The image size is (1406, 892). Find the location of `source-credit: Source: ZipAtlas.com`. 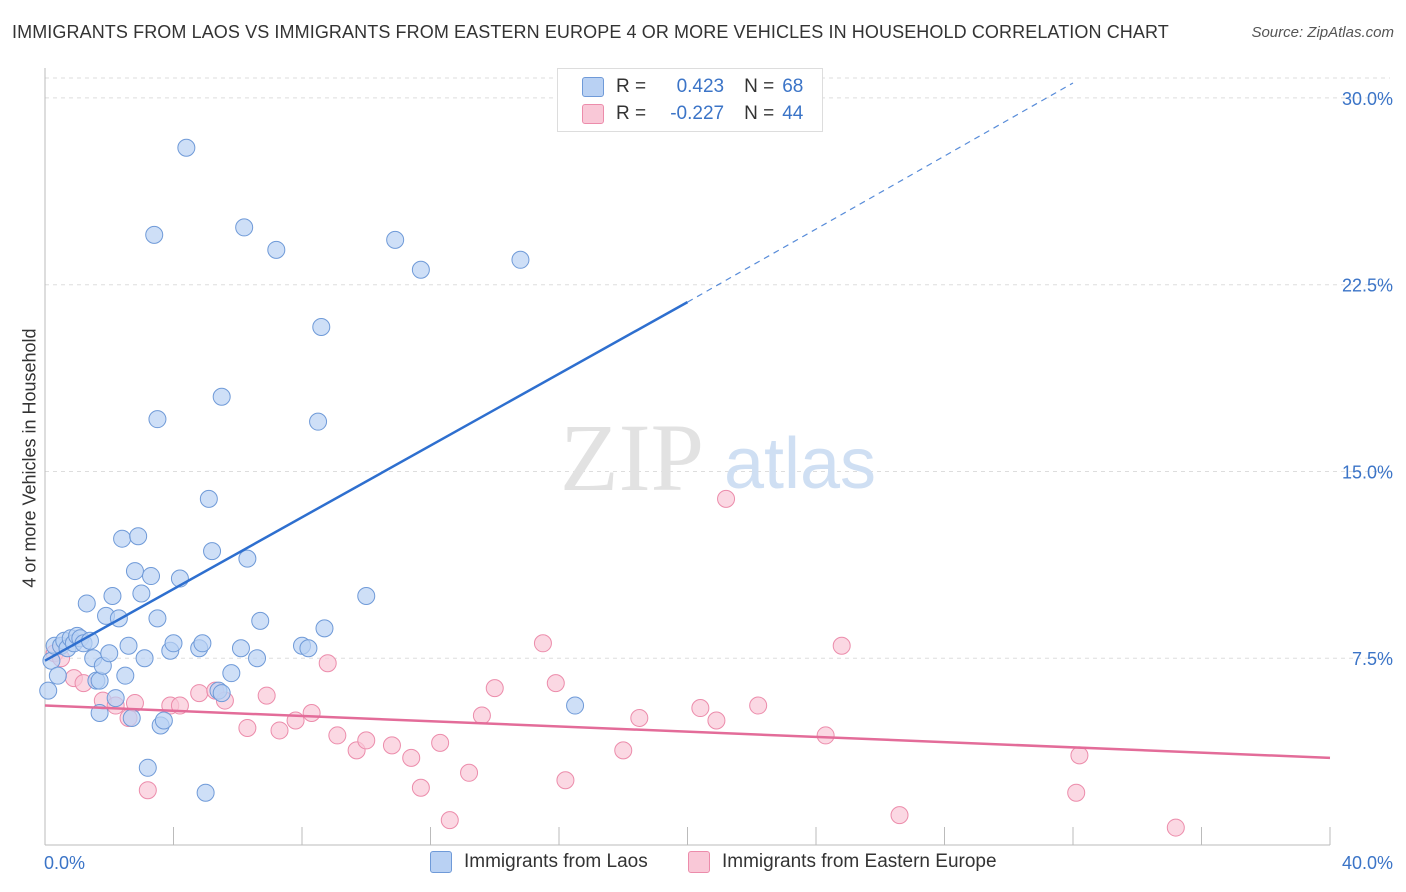

source-credit: Source: ZipAtlas.com is located at coordinates (1322, 32).